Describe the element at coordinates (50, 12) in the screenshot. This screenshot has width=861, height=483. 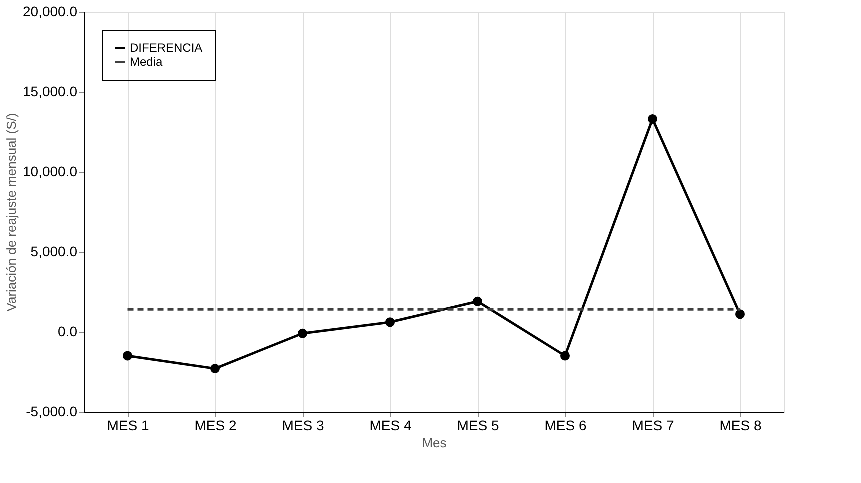
I see `y-tick-label: 20,000.0` at that location.